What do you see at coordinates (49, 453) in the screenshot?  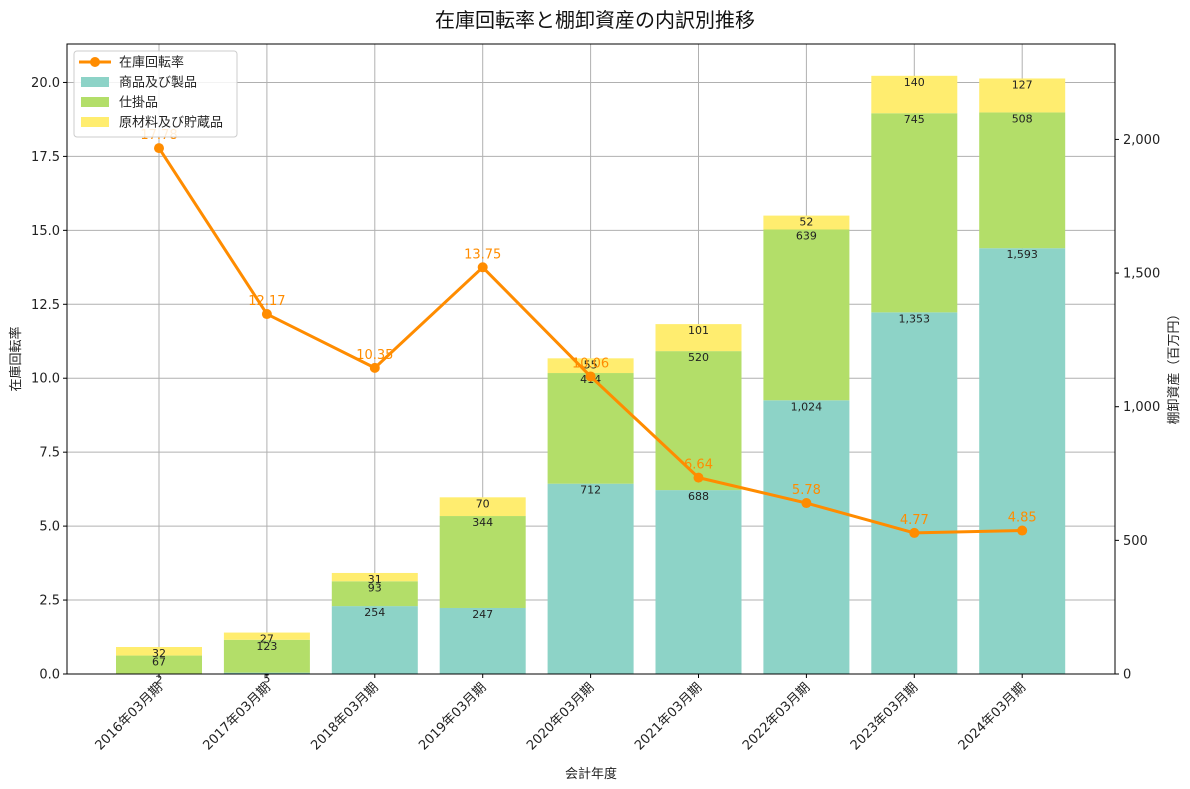 I see `y-tick-left-label: 7.5` at bounding box center [49, 453].